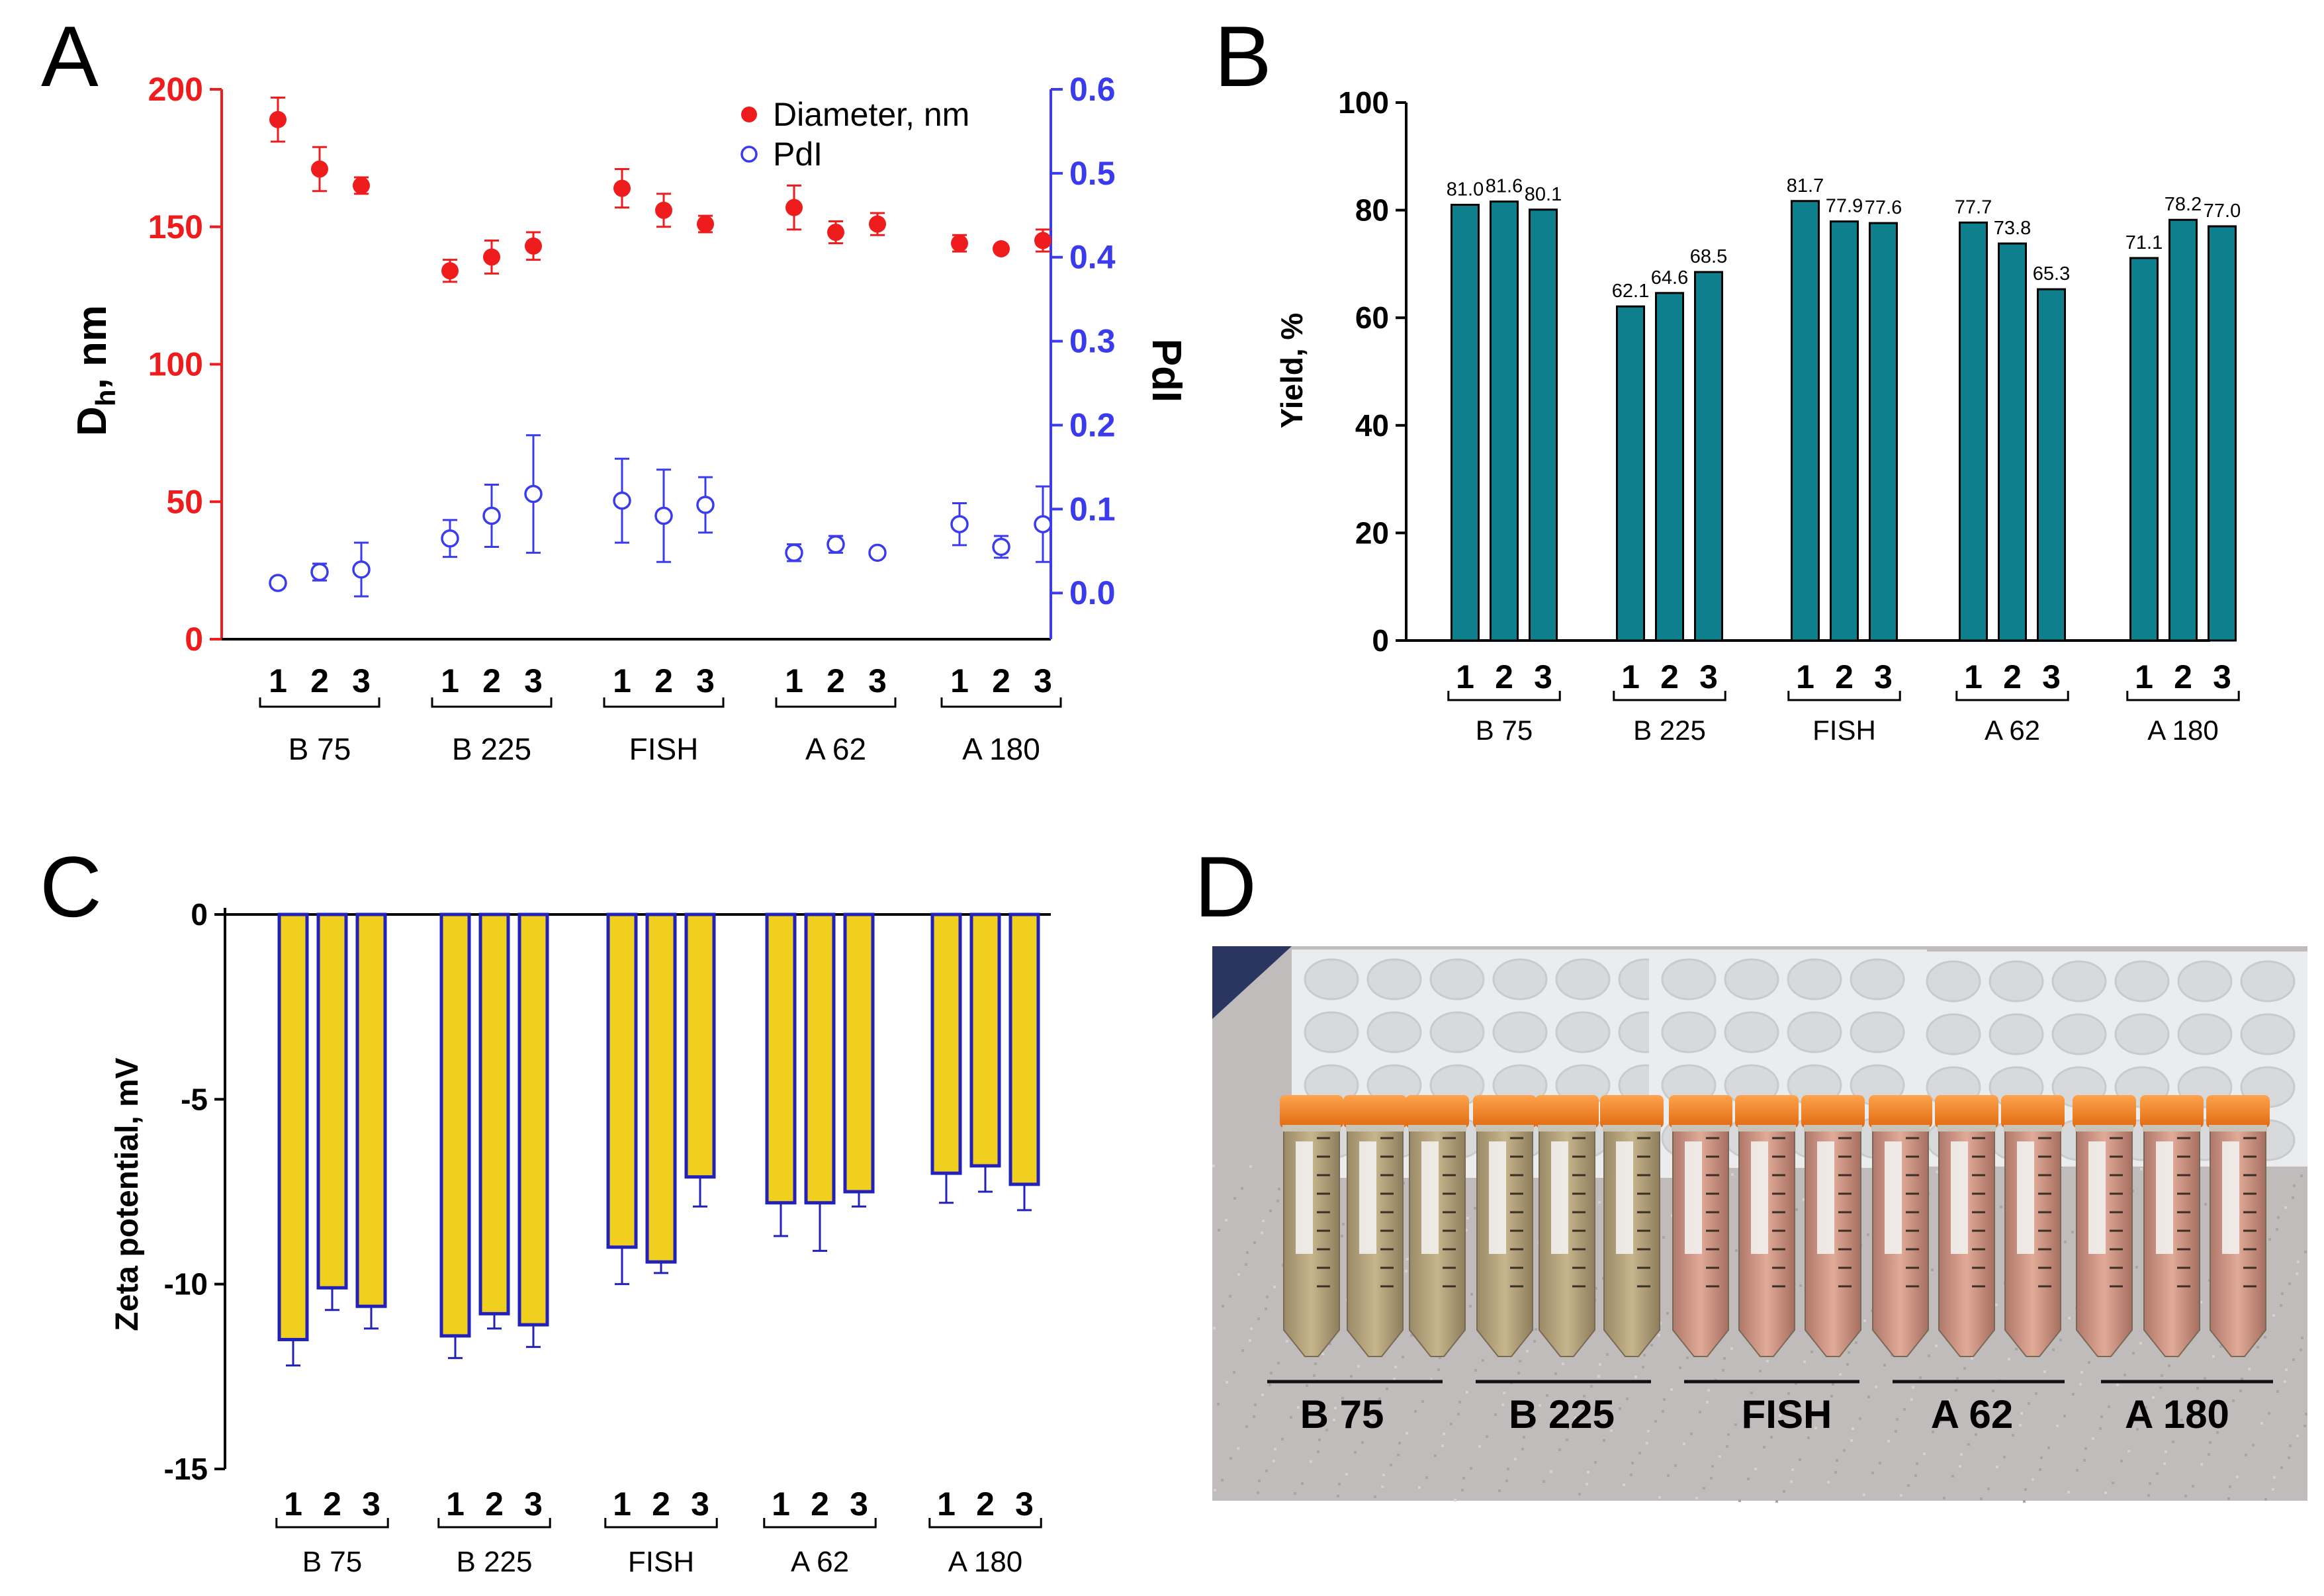 The image size is (2324, 1596). What do you see at coordinates (1708, 256) in the screenshot?
I see `yield-data-label: 68.5` at bounding box center [1708, 256].